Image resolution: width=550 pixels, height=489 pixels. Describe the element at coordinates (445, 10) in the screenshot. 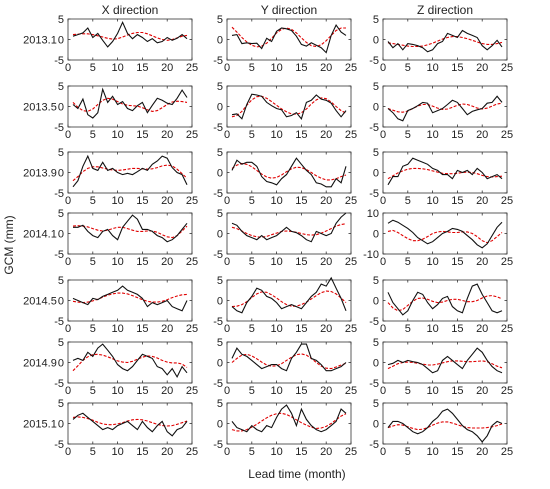

I see `column-title: Z direction` at that location.